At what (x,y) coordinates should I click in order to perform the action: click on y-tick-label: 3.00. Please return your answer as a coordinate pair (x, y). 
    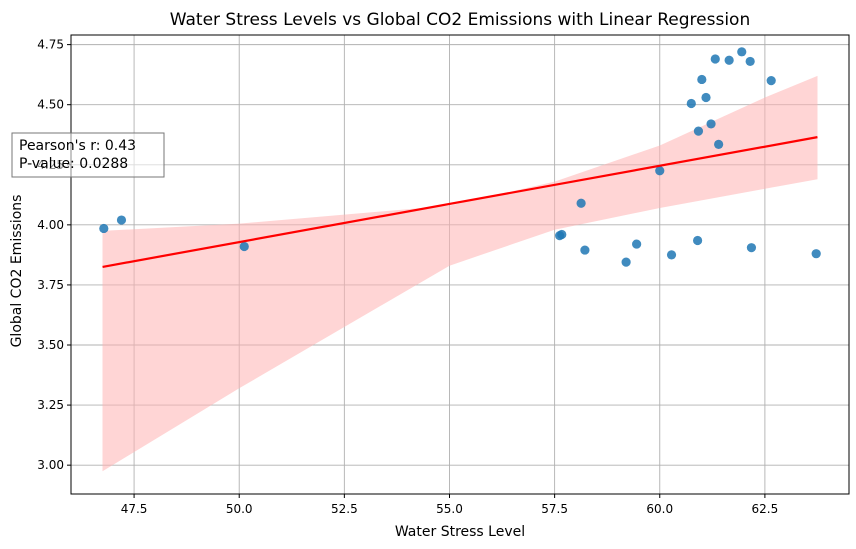
    Looking at the image, I should click on (50, 465).